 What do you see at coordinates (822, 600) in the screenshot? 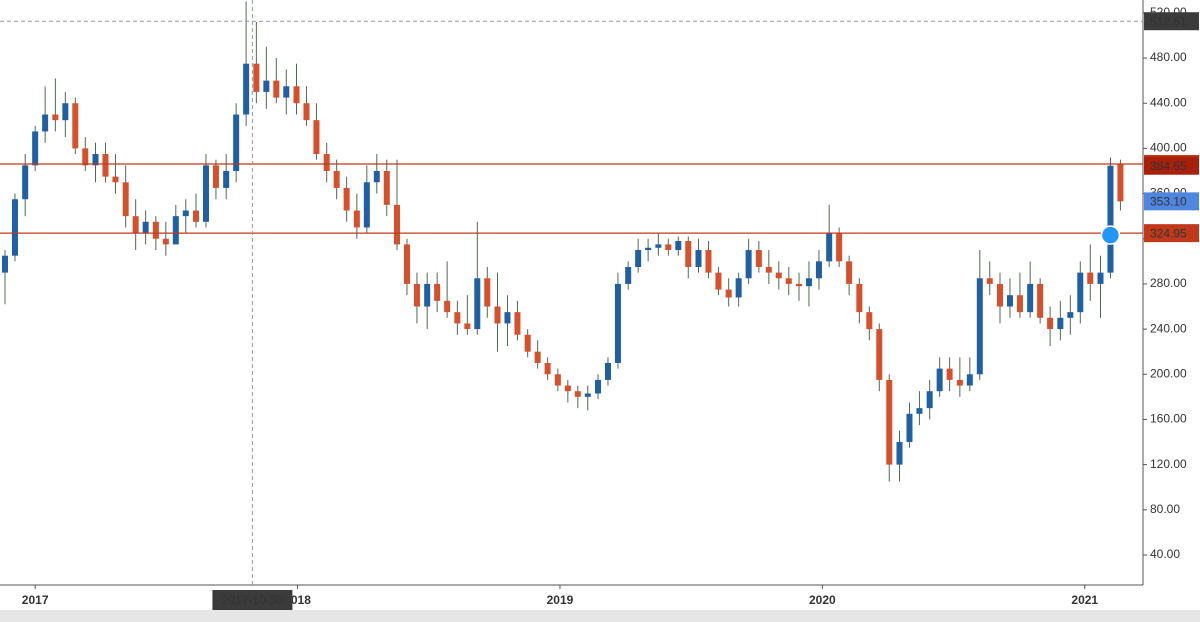
I see `x-tick-label: 2020` at bounding box center [822, 600].